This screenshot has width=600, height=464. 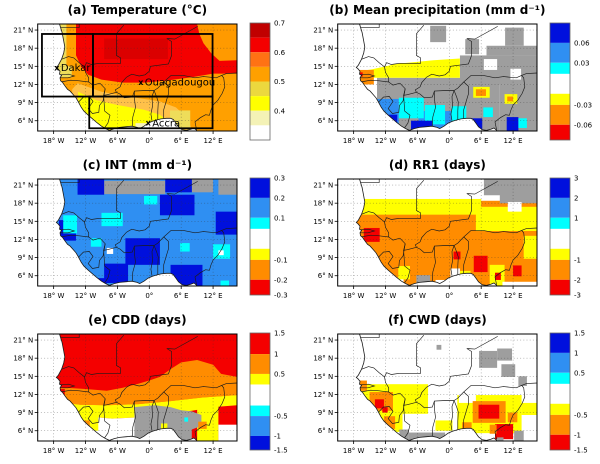 What do you see at coordinates (117, 141) in the screenshot?
I see `x-axis-tick-label: 6° W` at bounding box center [117, 141].